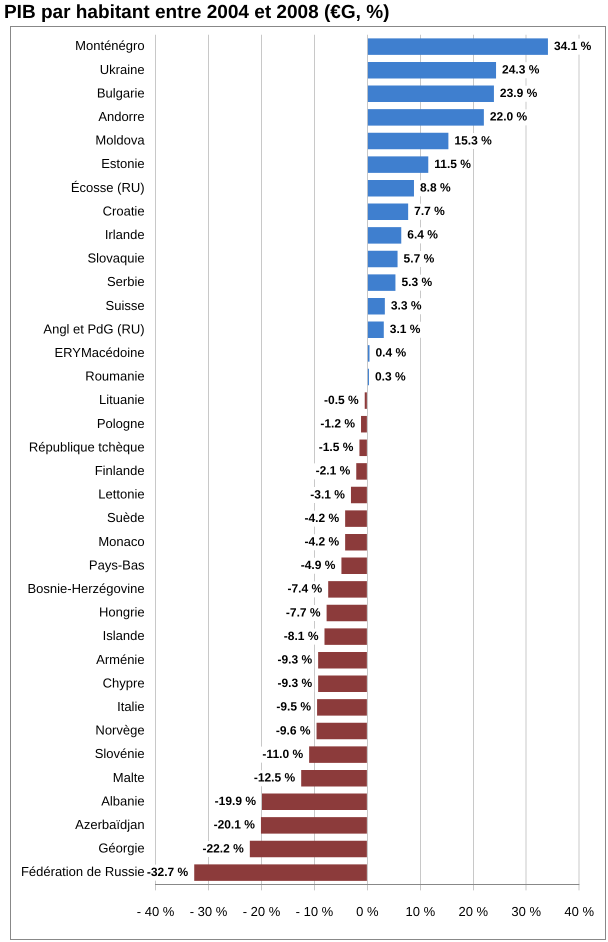 The width and height of the screenshot is (608, 942). Describe the element at coordinates (167, 871) in the screenshot. I see `data-label: -32.7 %` at that location.